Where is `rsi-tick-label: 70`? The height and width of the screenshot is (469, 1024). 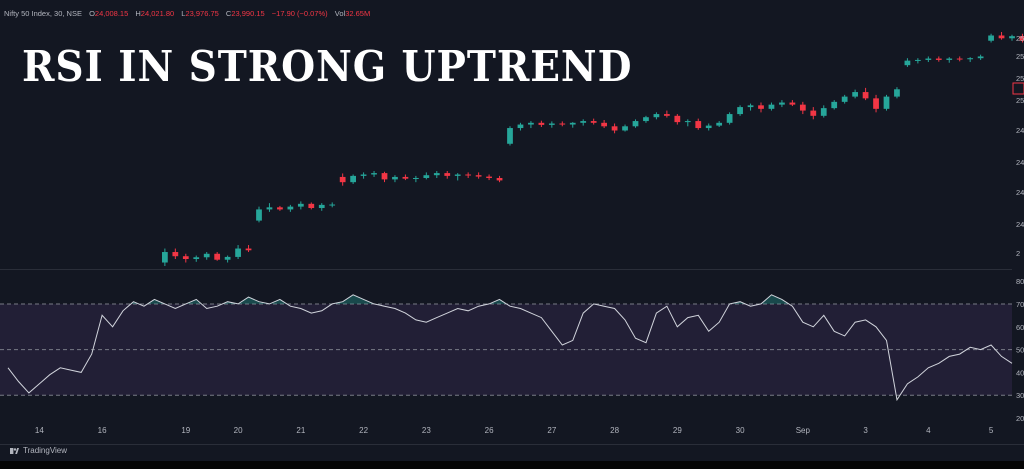
rsi-tick-label: 70 is located at coordinates (1020, 304).